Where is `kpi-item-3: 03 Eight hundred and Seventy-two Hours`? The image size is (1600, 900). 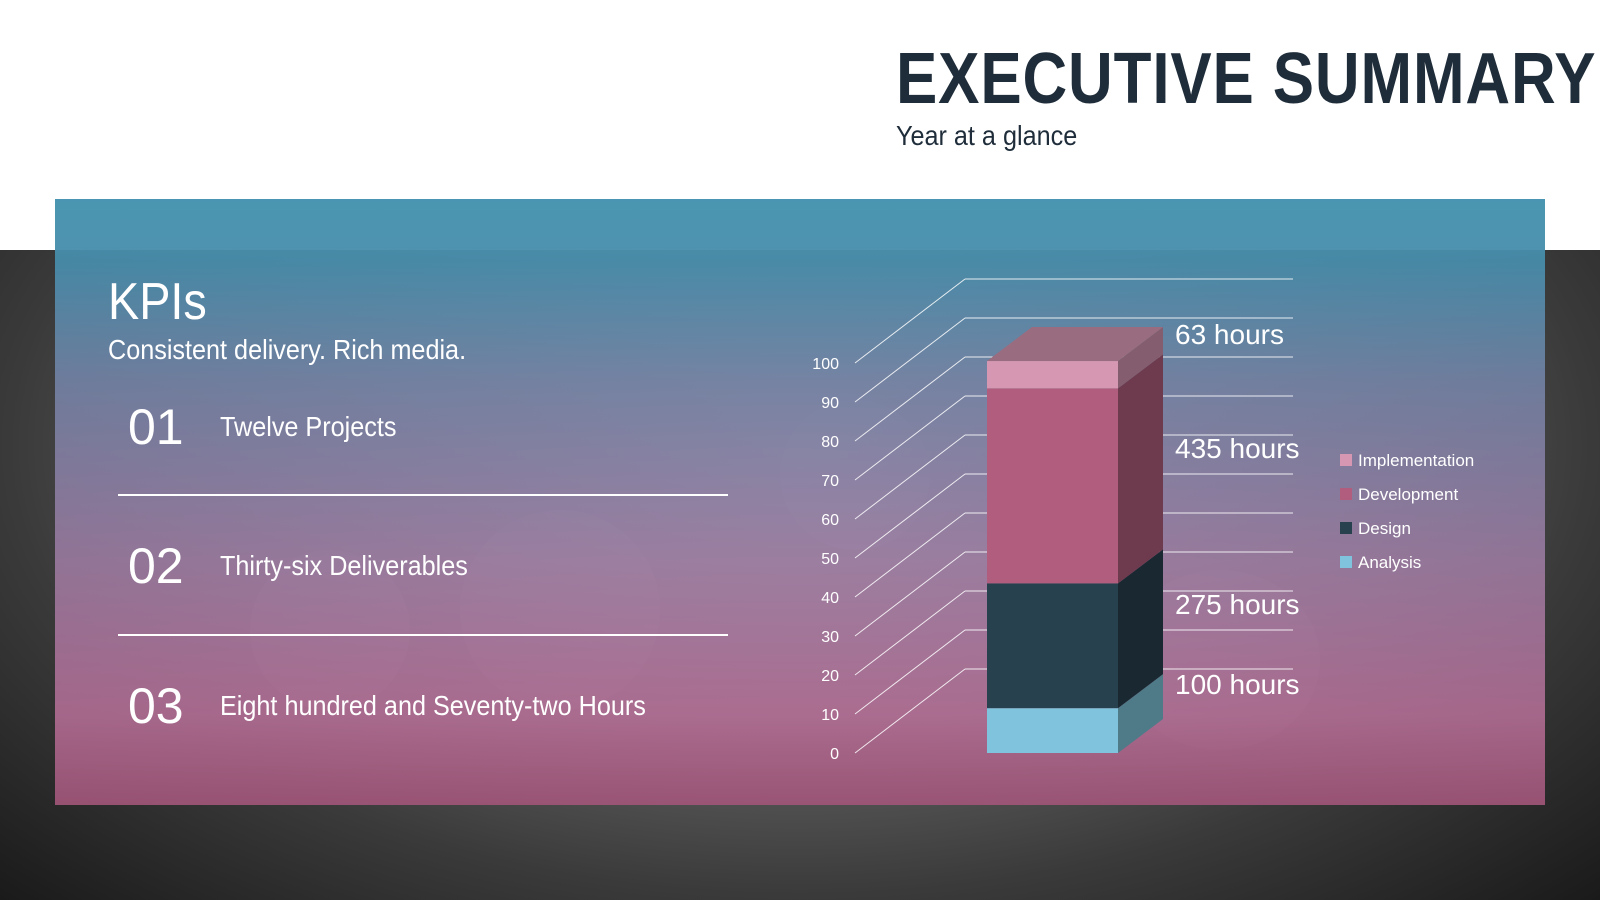 kpi-item-3: 03 Eight hundred and Seventy-two Hours is located at coordinates (423, 706).